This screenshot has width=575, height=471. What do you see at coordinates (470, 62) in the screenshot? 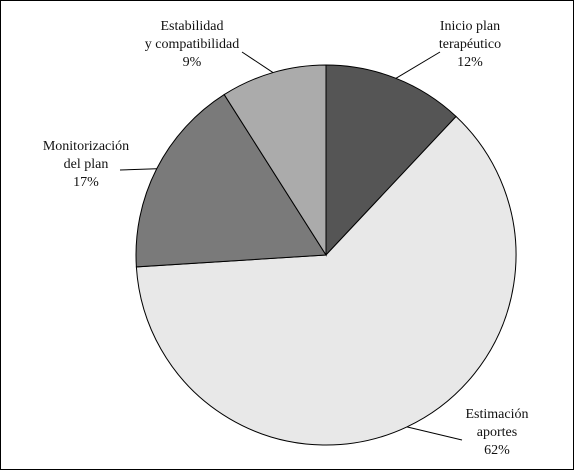
I see `slice-value-label: 12%` at bounding box center [470, 62].